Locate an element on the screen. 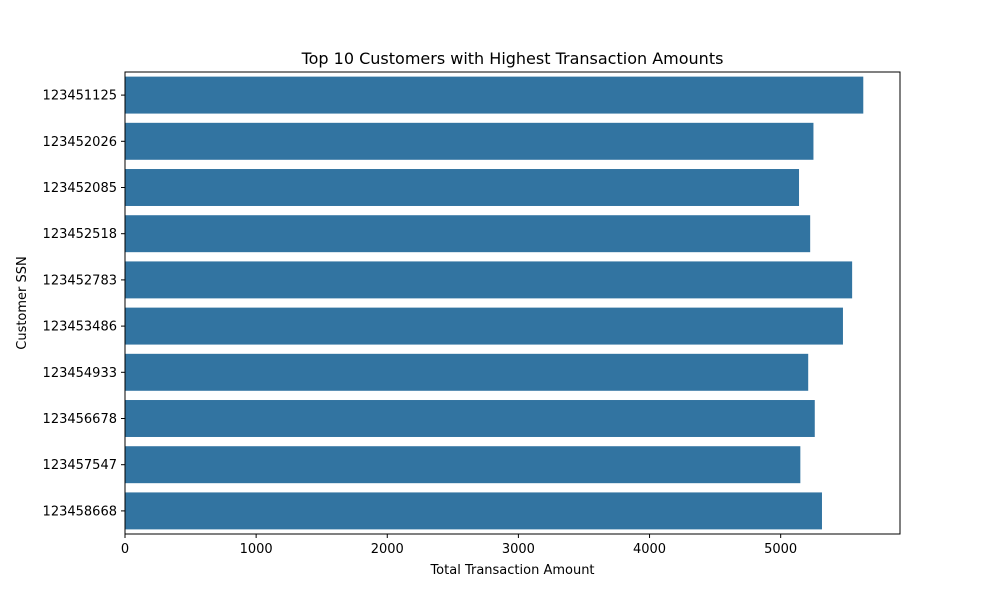 The width and height of the screenshot is (1000, 600). x-tick-label: 5000 is located at coordinates (780, 549).